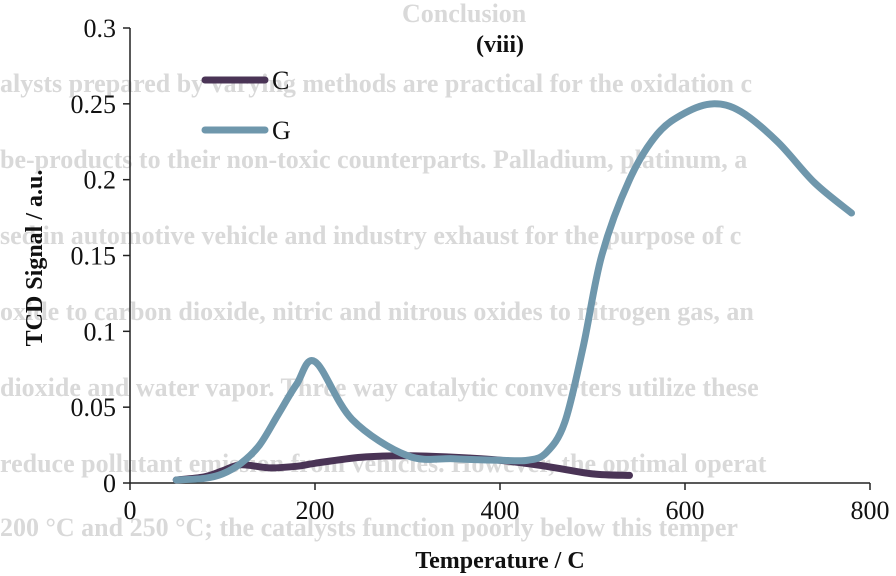 This screenshot has width=896, height=576. What do you see at coordinates (100, 331) in the screenshot?
I see `y-tick-label: 0.1` at bounding box center [100, 331].